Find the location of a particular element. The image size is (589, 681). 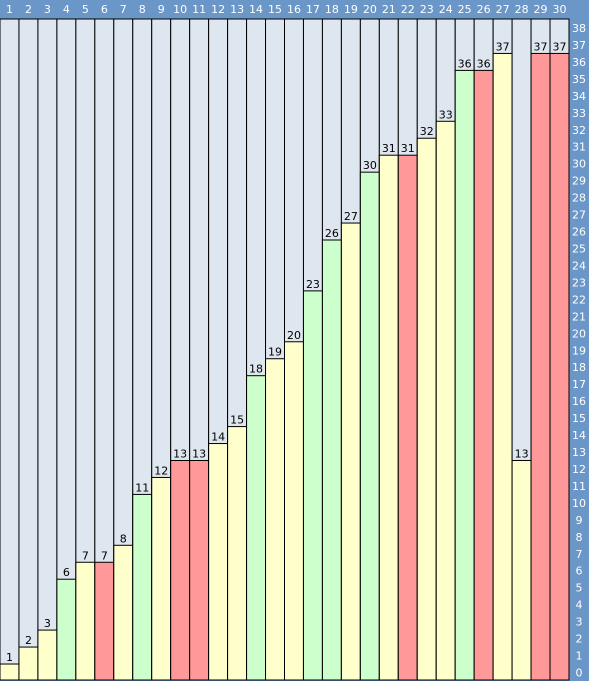

category-label: 15 is located at coordinates (275, 9).